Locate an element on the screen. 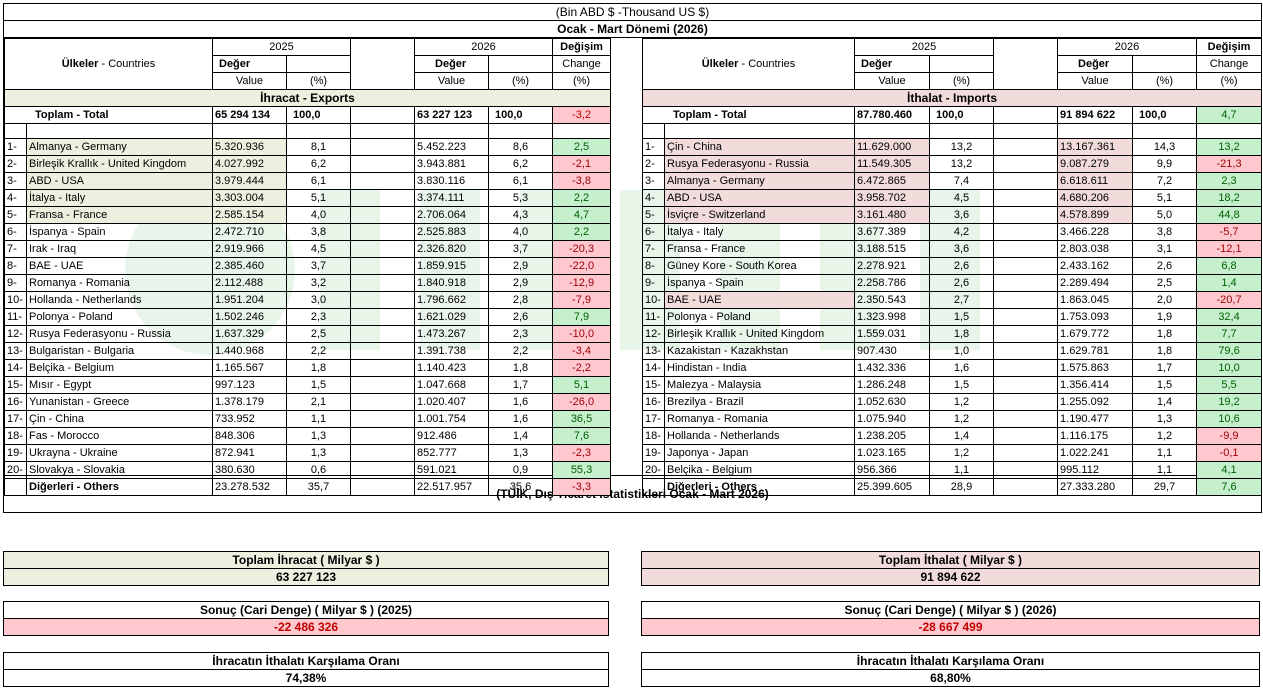 The image size is (1263, 690). pct-2025: 4,0 is located at coordinates (318, 215).